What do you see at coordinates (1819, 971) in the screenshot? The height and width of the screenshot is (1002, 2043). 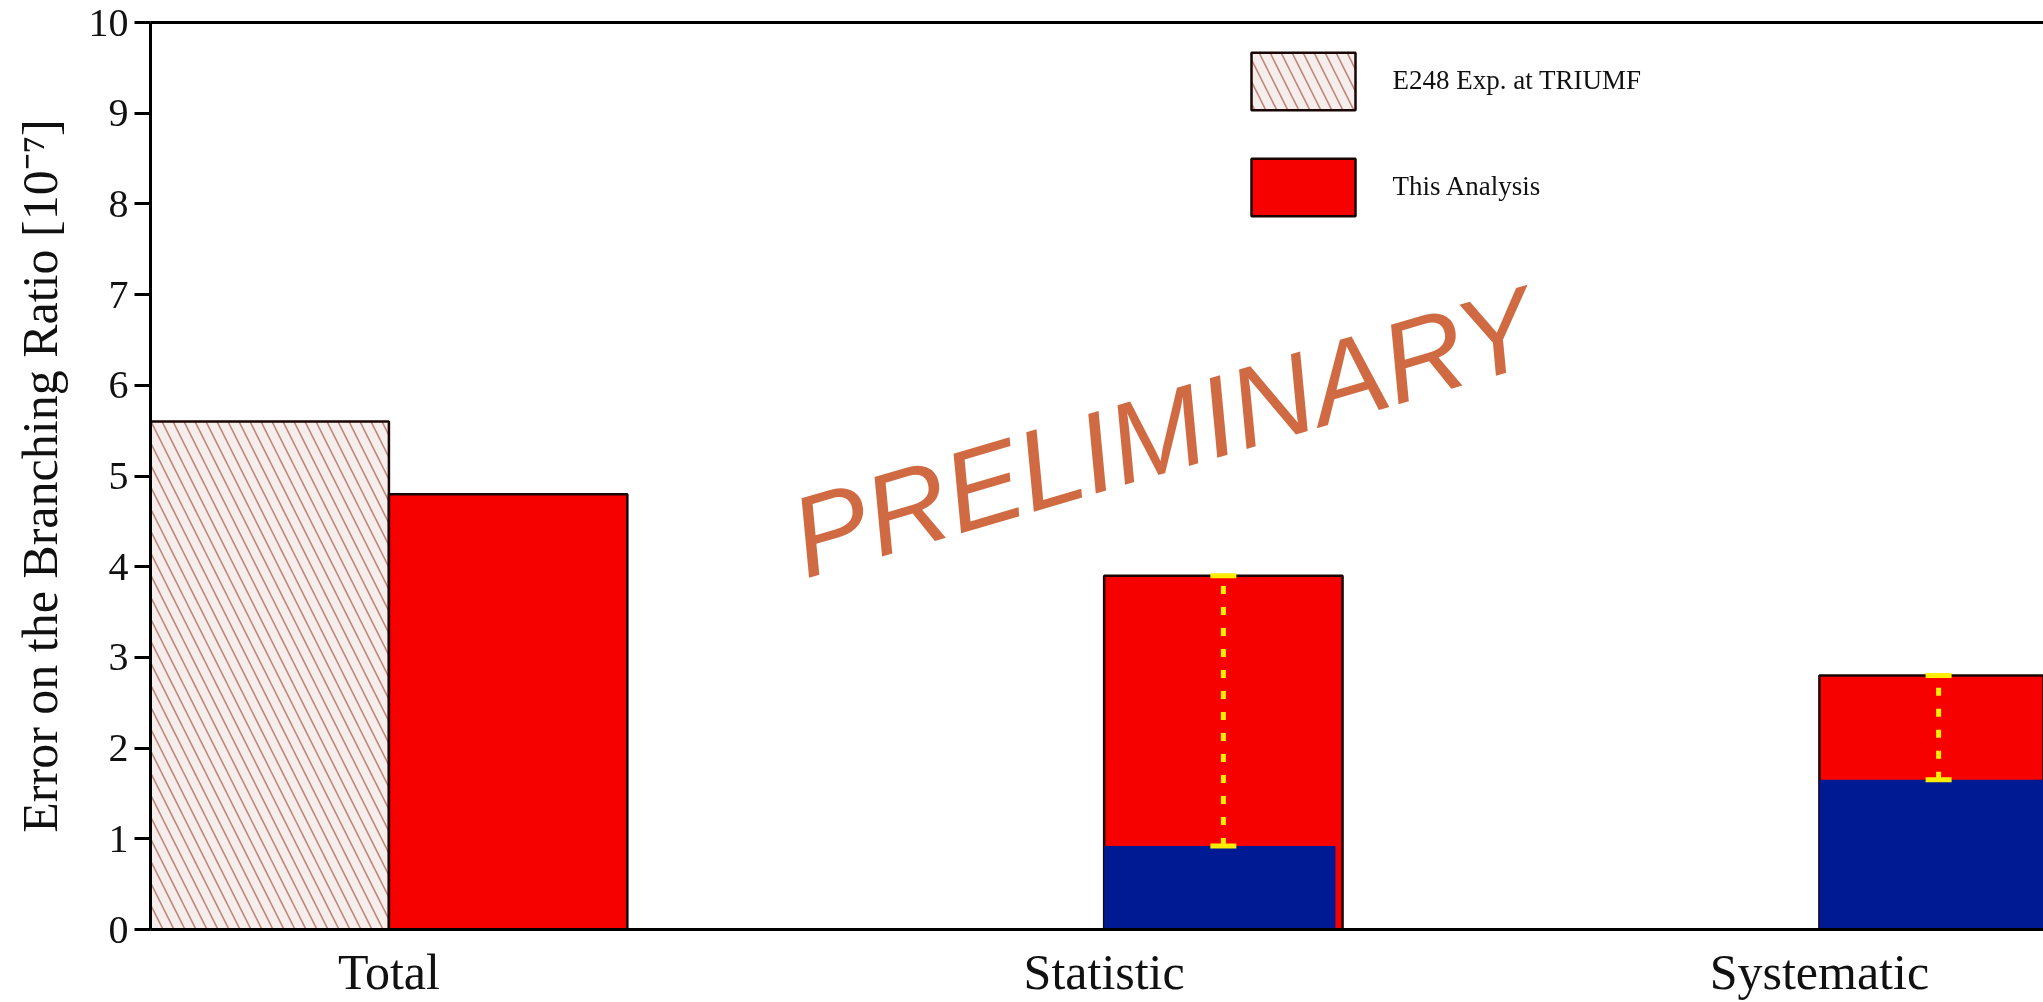 I see `x-tick-label: Systematic` at bounding box center [1819, 971].